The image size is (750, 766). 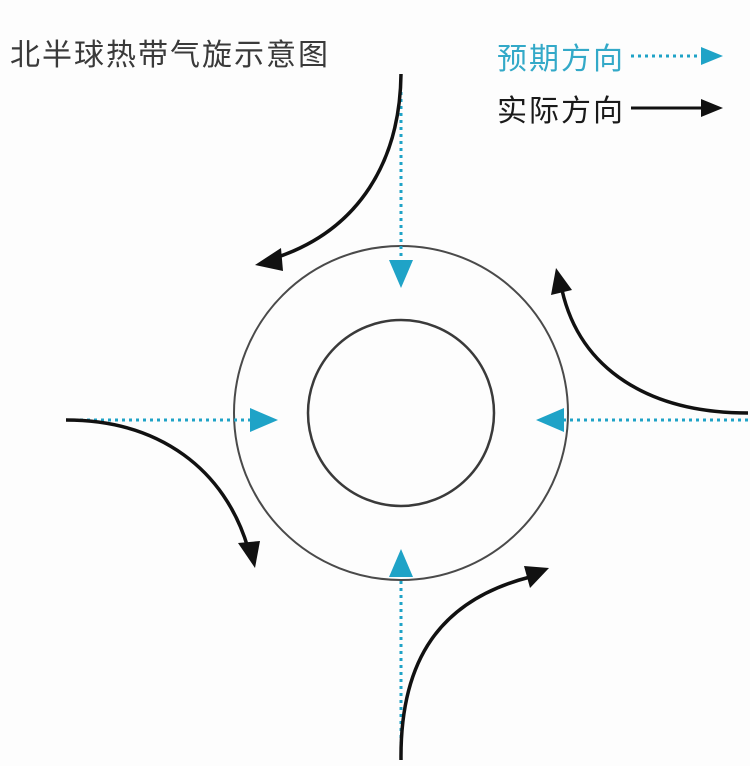 I want to click on legend-expected-label: 预期方向, so click(x=561, y=59).